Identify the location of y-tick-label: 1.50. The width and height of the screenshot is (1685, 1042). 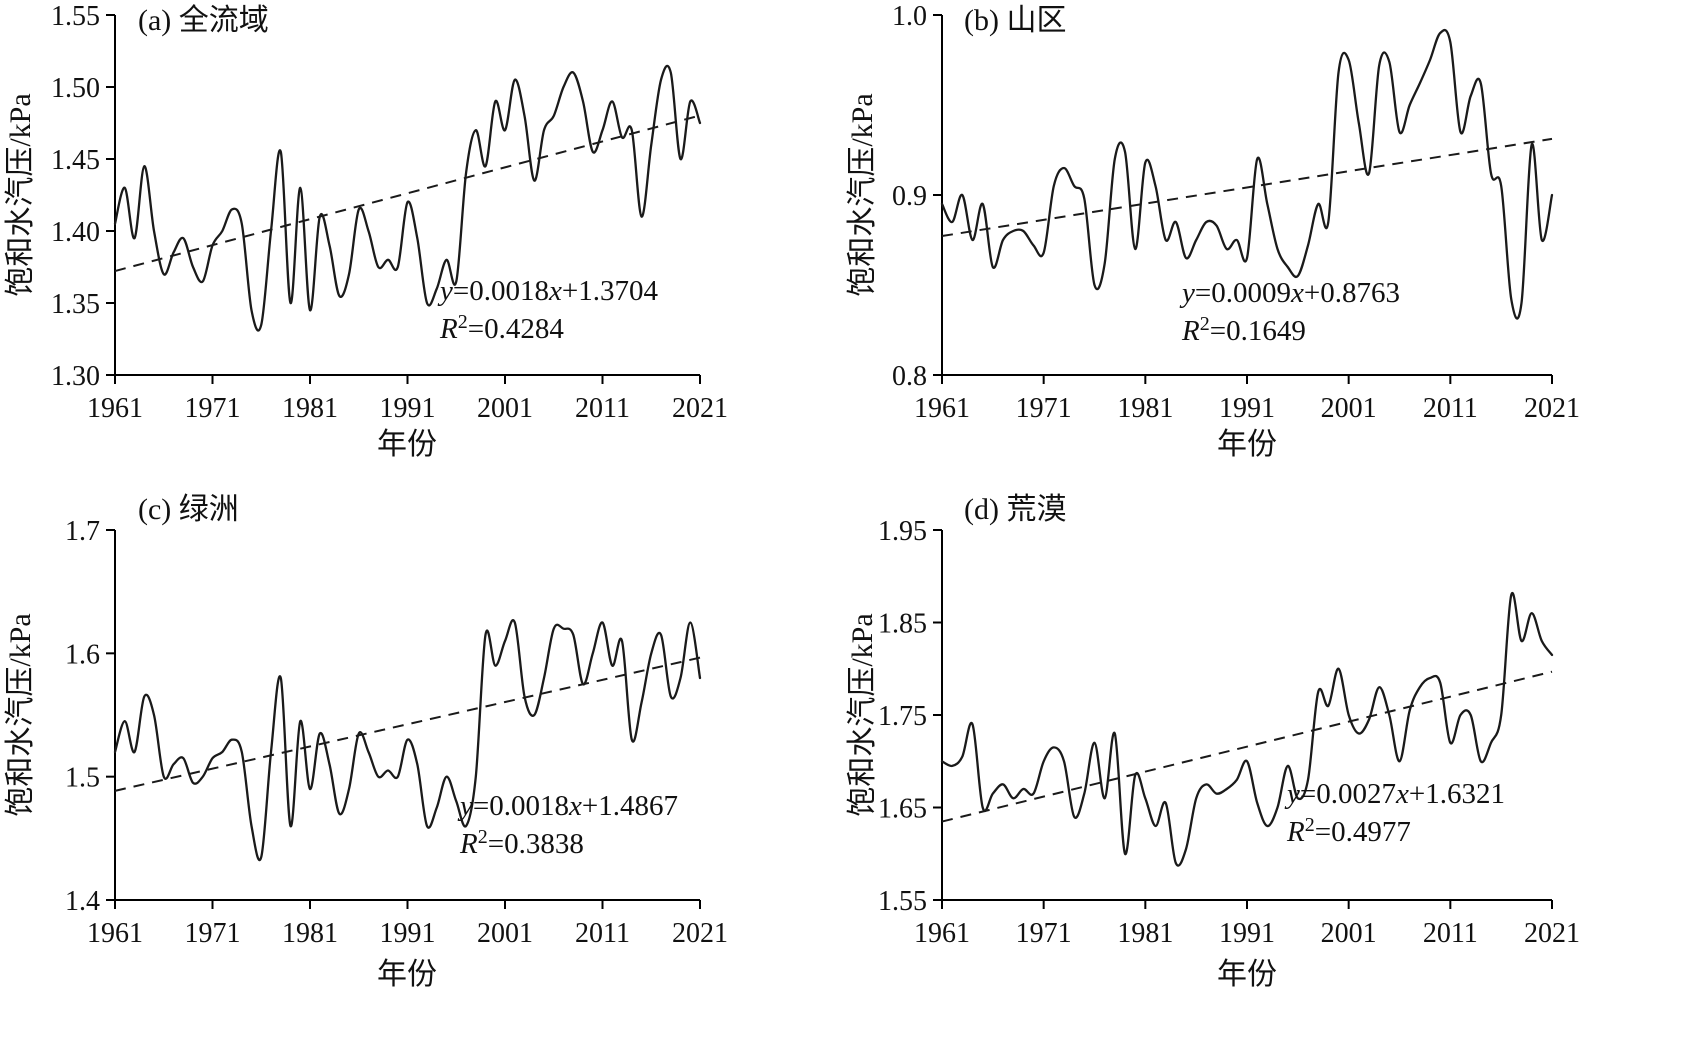
(75, 88).